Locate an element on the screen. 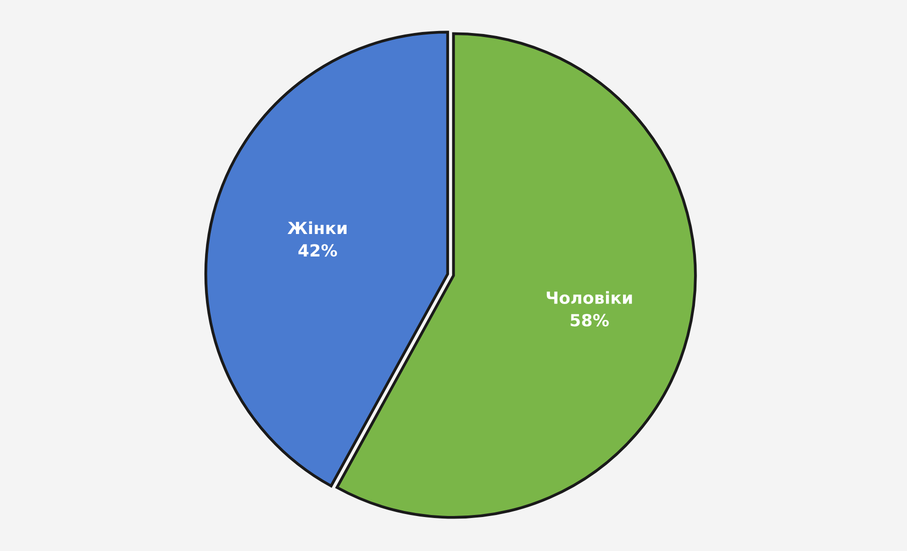 The width and height of the screenshot is (907, 551). slice-label: Жінки is located at coordinates (317, 227).